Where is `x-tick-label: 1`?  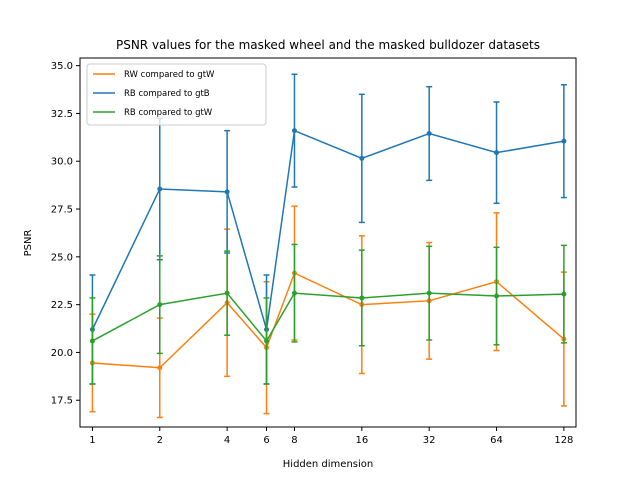
x-tick-label: 1 is located at coordinates (92, 440).